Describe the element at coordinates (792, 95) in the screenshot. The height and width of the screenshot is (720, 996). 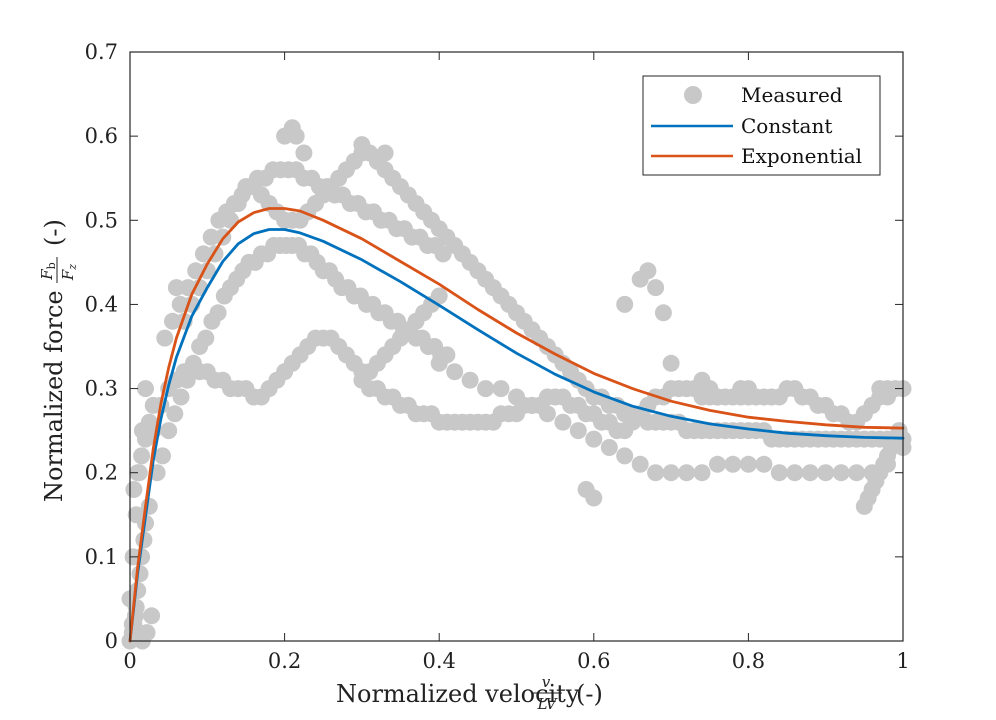
I see `legend-label-measured: Measured` at that location.